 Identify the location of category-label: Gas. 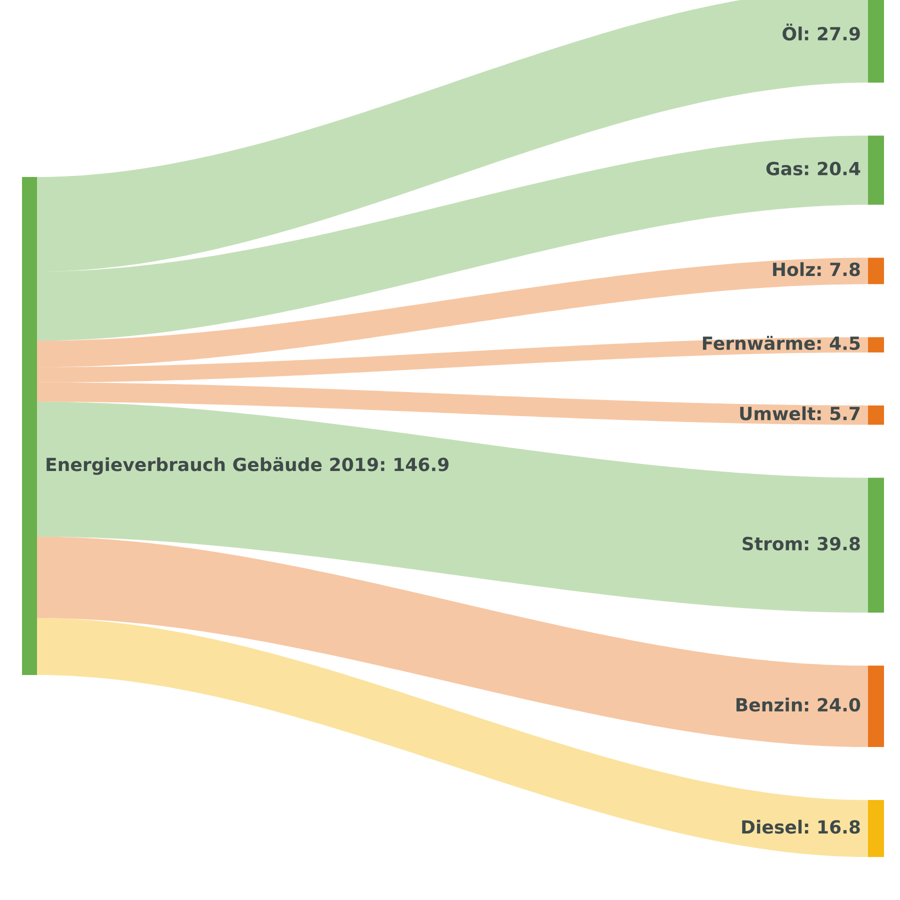
(784, 169).